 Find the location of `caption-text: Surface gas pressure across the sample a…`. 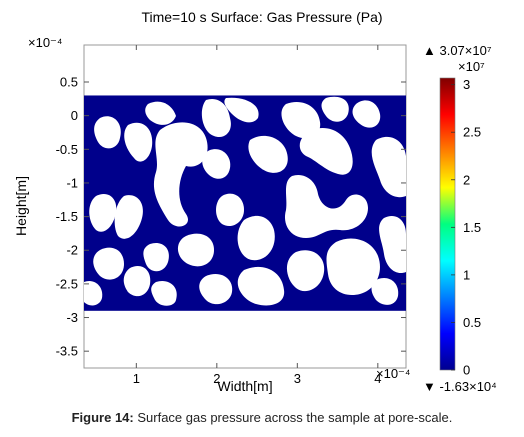

caption-text: Surface gas pressure across the sample a… is located at coordinates (293, 417).